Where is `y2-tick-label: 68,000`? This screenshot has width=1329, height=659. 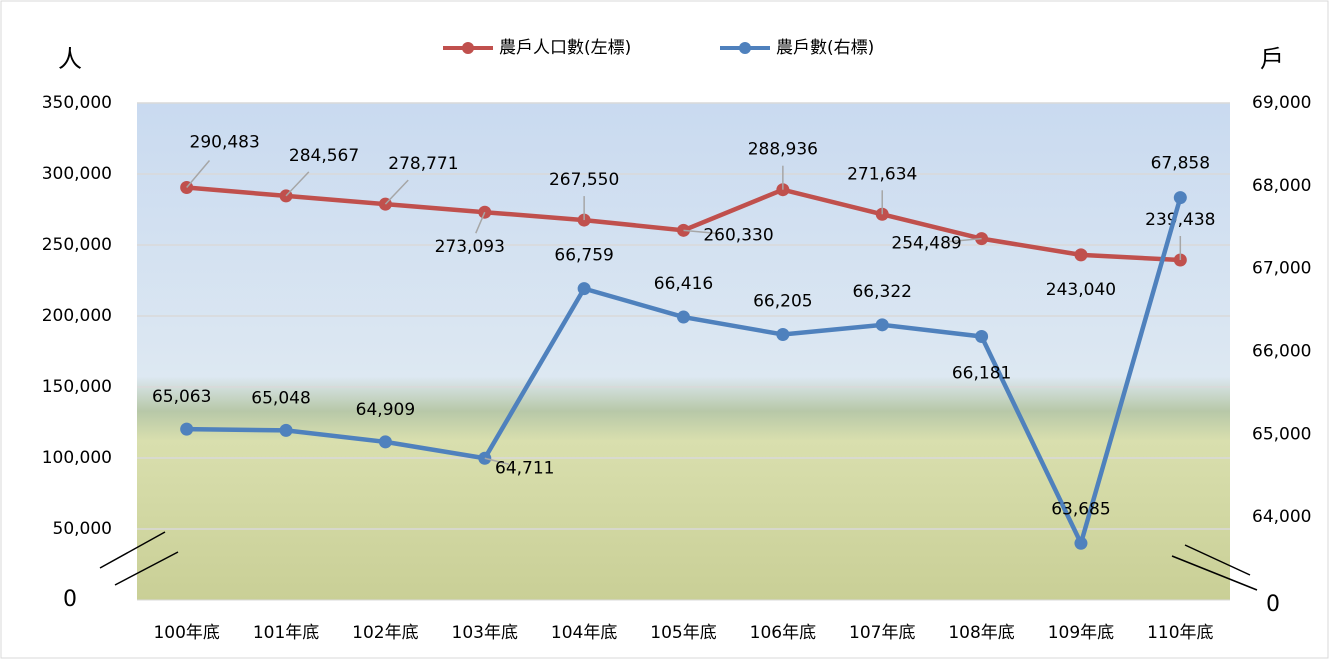
y2-tick-label: 68,000 is located at coordinates (1281, 186).